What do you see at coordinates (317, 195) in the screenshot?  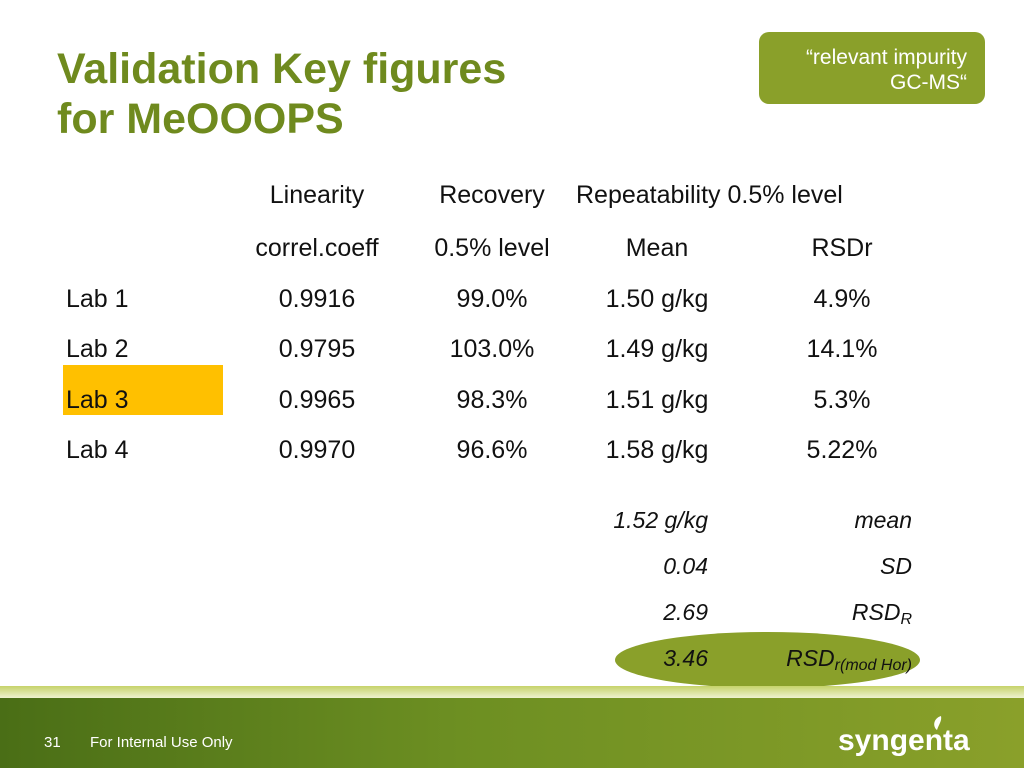 I see `header-linearity: Linearity` at bounding box center [317, 195].